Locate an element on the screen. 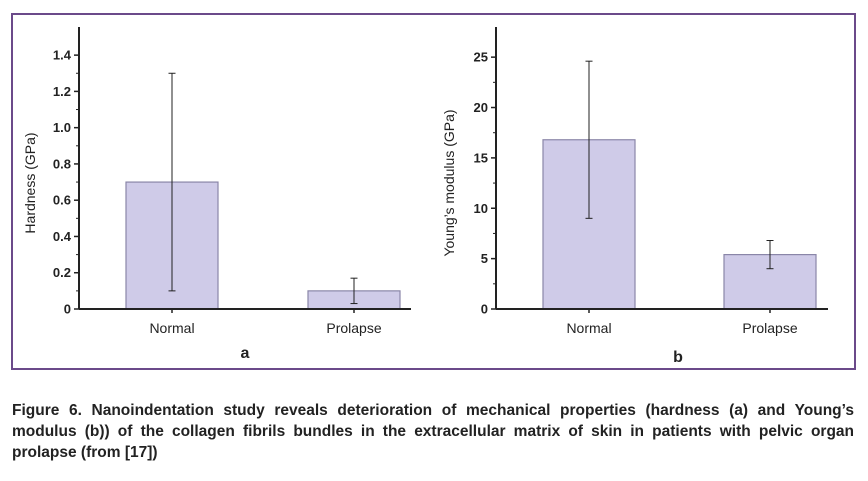 This screenshot has height=481, width=868. y-tick-label: 1.2 is located at coordinates (62, 91).